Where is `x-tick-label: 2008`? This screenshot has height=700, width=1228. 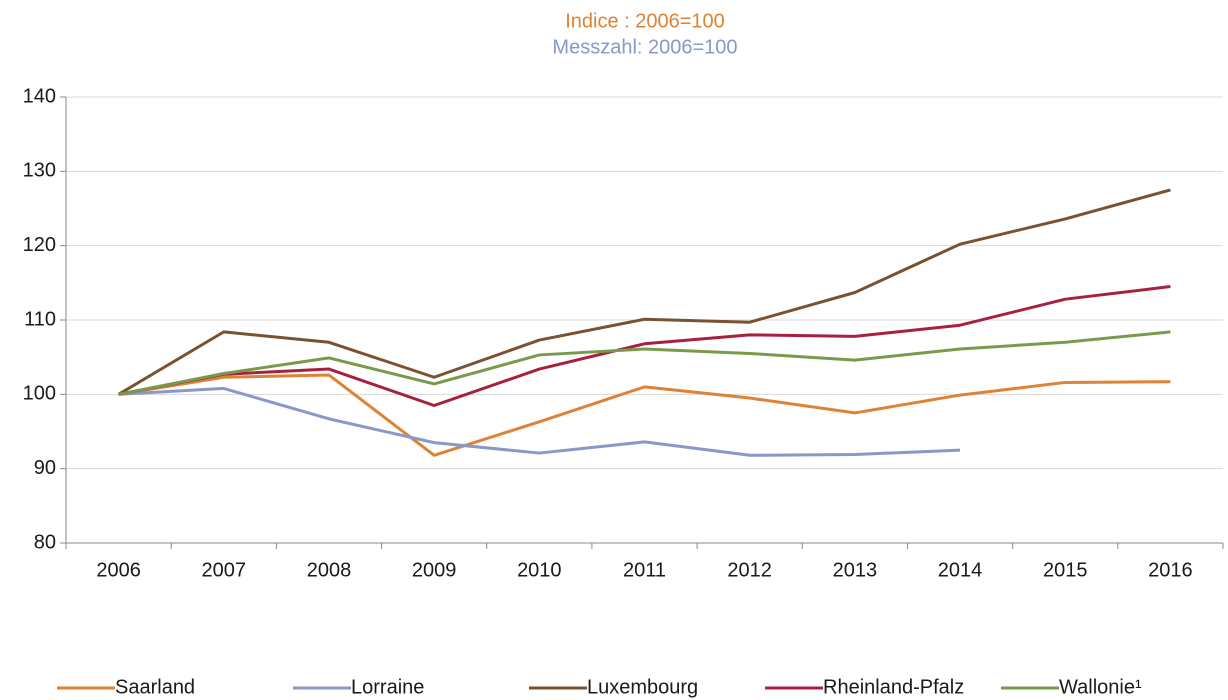
x-tick-label: 2008 is located at coordinates (329, 570).